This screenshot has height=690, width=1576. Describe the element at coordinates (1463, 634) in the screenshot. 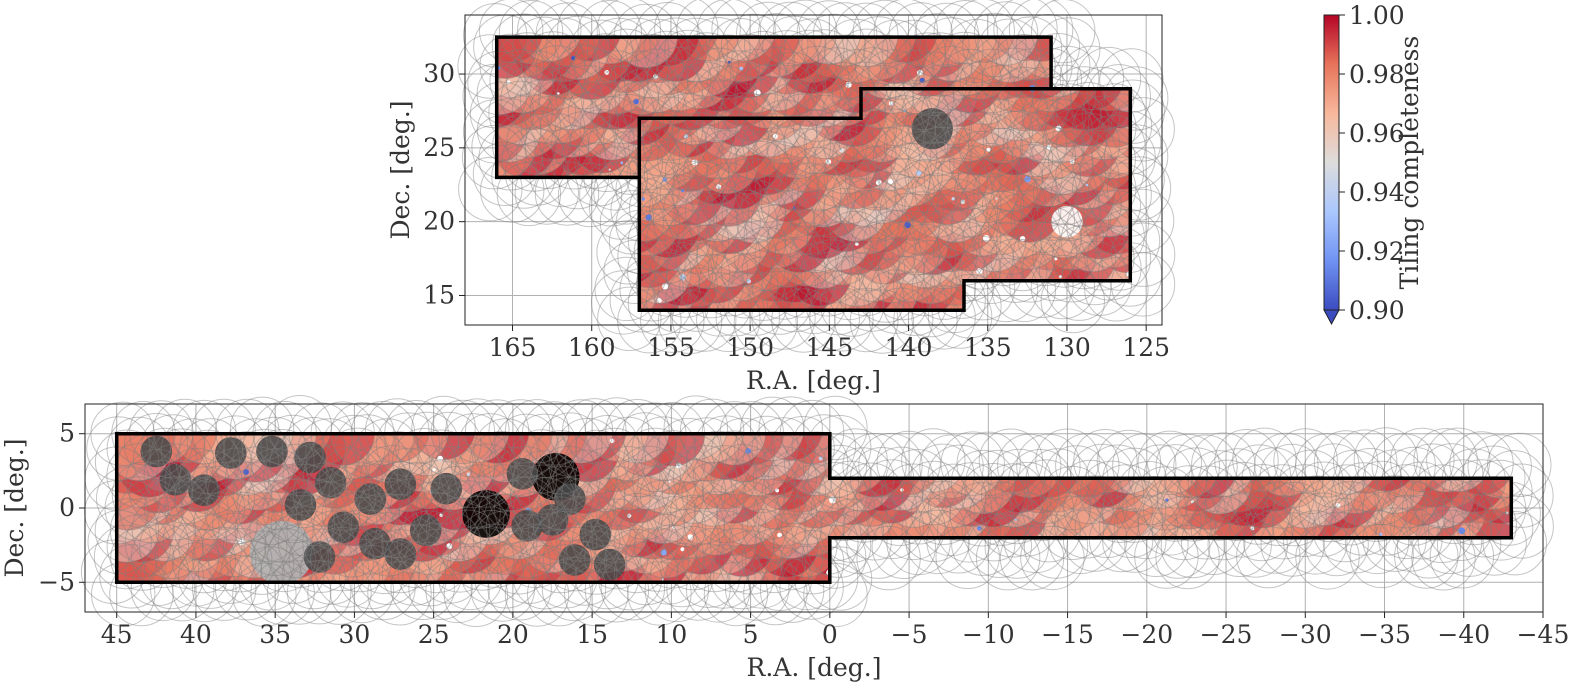

I see `x-tick-label: −40` at that location.